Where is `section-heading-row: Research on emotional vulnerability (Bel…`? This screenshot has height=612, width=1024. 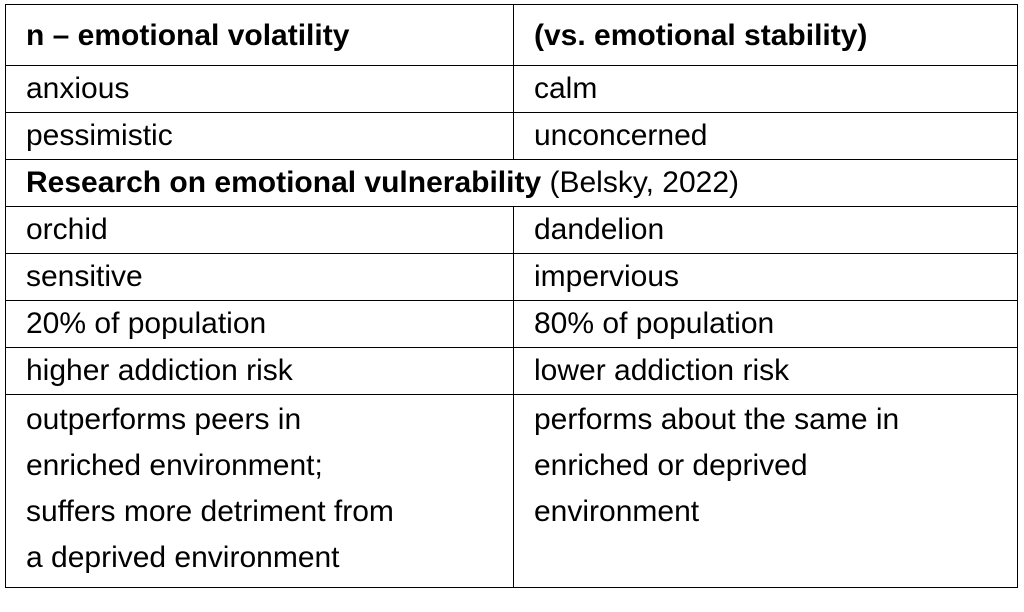
section-heading-row: Research on emotional vulnerability (Bel… is located at coordinates (511, 183).